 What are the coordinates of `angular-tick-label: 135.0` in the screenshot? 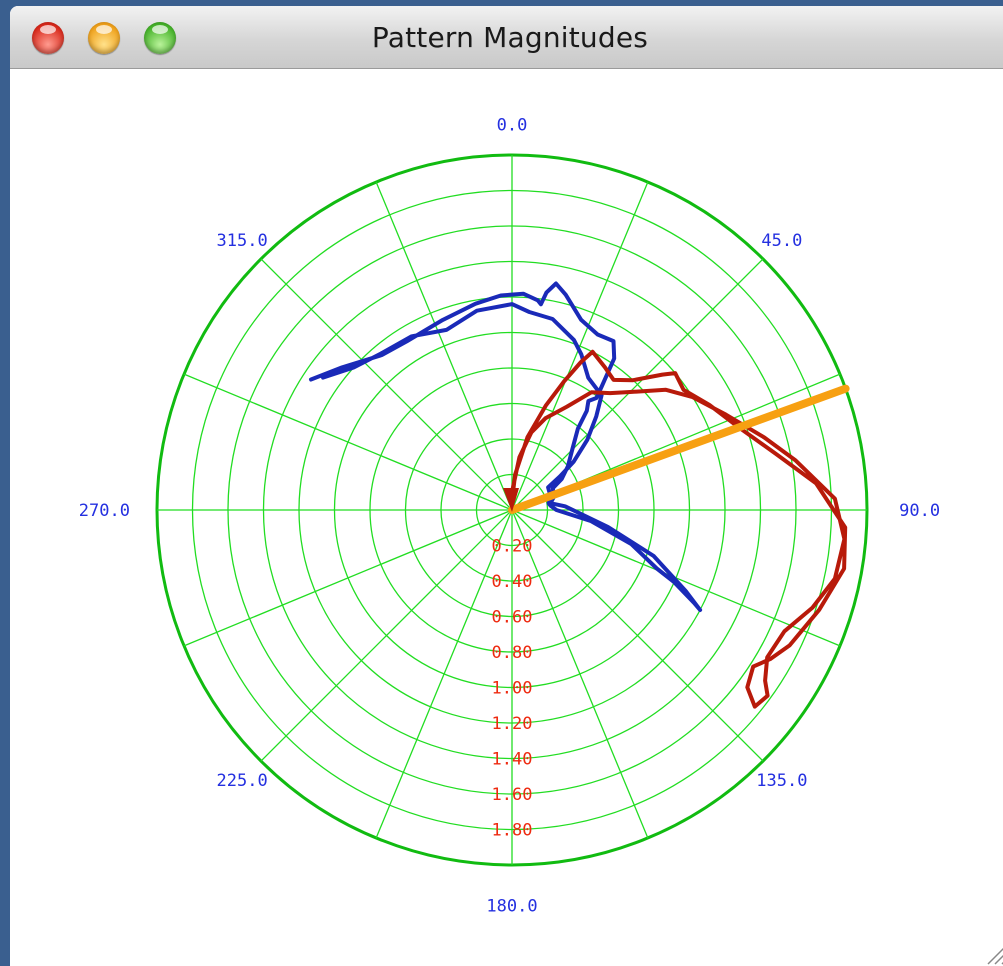 It's located at (781, 781).